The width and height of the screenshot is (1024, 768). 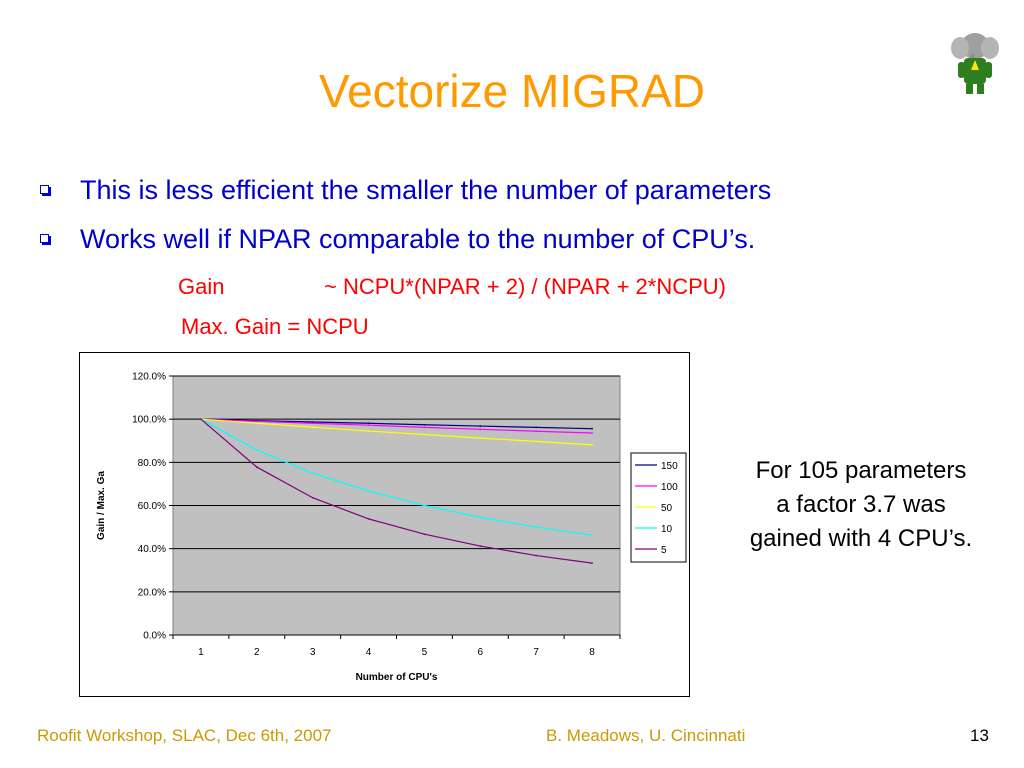 What do you see at coordinates (275, 326) in the screenshot?
I see `max-gain-text: Max. Gain = NCPU` at bounding box center [275, 326].